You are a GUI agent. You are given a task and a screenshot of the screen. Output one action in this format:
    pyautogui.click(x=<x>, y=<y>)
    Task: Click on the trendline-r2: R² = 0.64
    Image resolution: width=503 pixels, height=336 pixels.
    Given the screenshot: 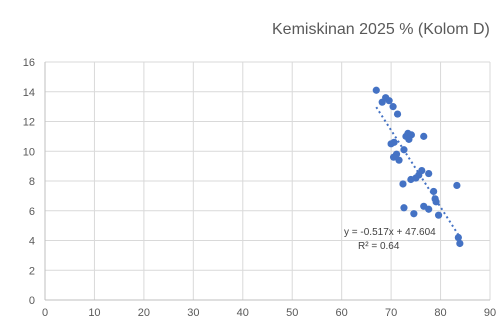 What is the action you would take?
    pyautogui.click(x=379, y=246)
    